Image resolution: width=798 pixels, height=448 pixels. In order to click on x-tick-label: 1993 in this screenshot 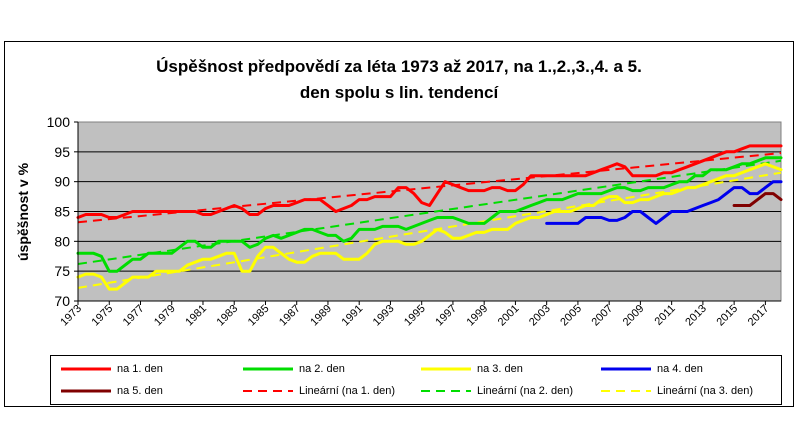, I will do `click(384, 316)`.